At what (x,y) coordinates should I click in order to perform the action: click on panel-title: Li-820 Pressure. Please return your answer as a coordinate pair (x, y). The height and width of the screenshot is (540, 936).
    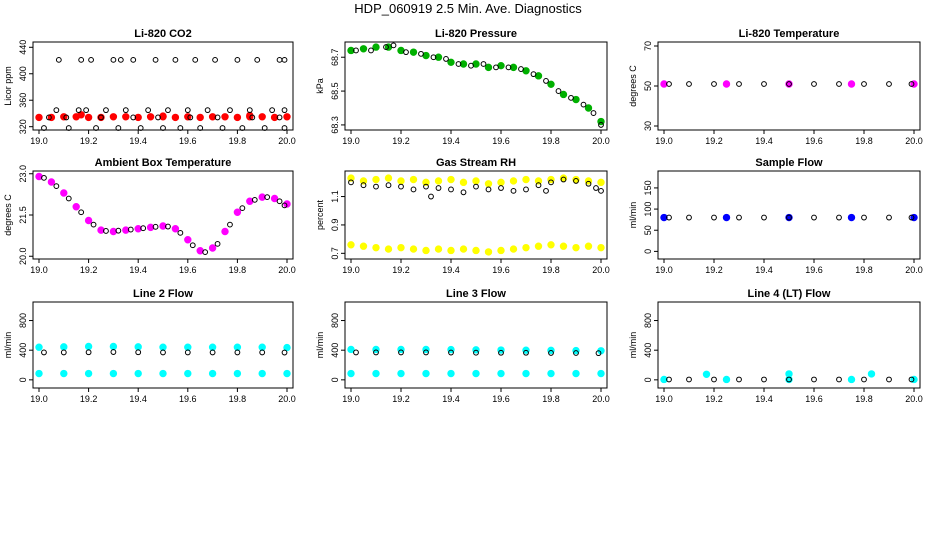
    Looking at the image, I should click on (476, 34).